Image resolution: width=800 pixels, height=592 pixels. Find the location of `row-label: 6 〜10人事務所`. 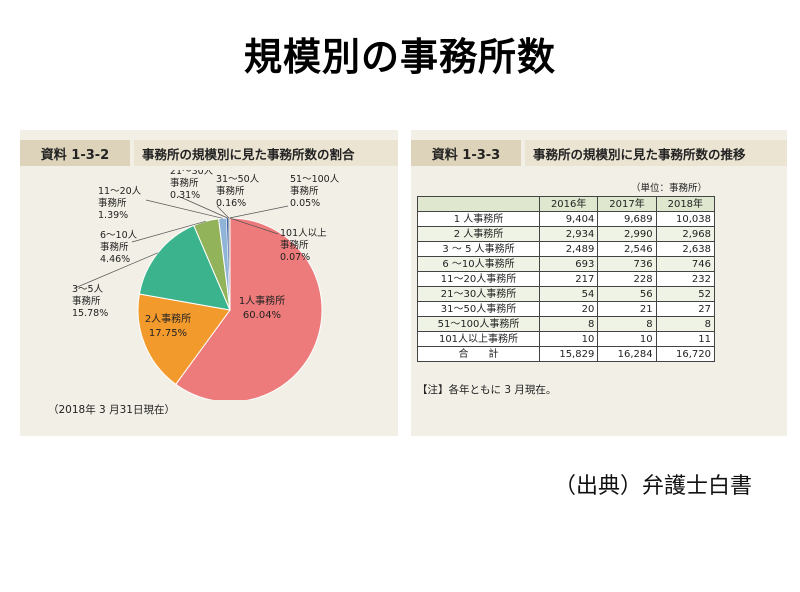

row-label: 6 〜10人事務所 is located at coordinates (478, 264).